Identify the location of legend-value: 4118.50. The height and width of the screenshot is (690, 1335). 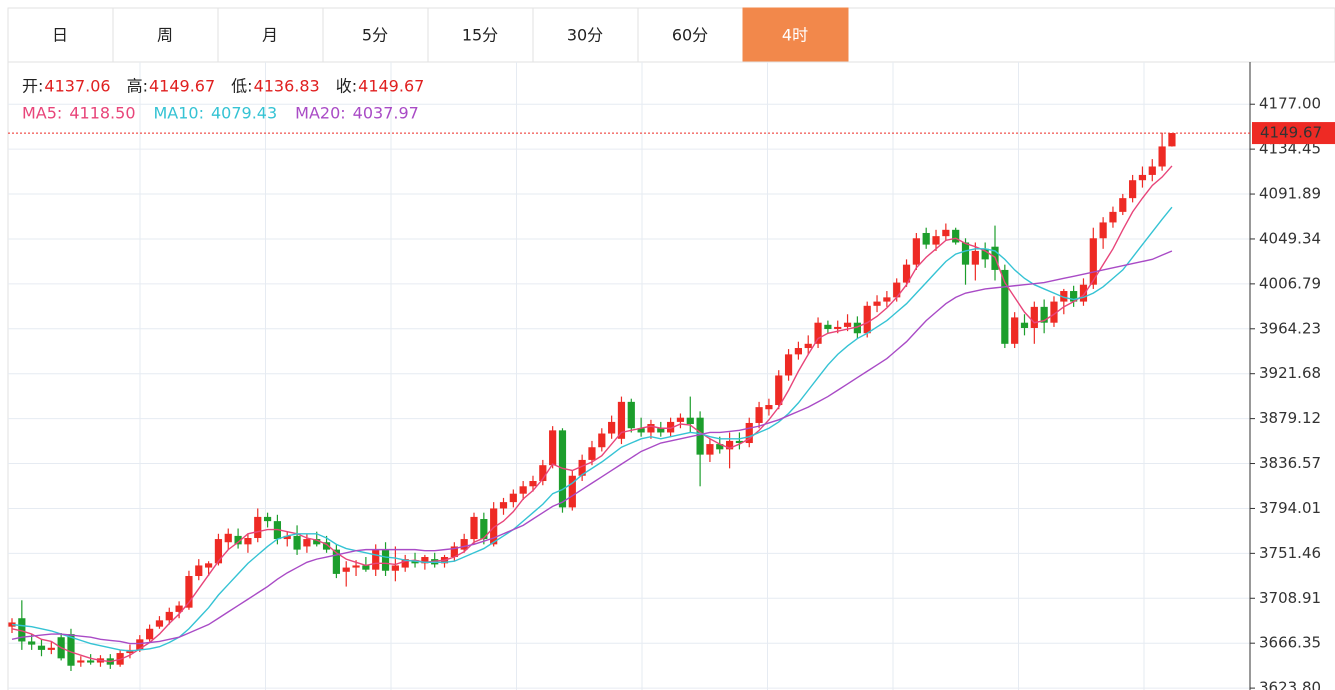
(102, 113).